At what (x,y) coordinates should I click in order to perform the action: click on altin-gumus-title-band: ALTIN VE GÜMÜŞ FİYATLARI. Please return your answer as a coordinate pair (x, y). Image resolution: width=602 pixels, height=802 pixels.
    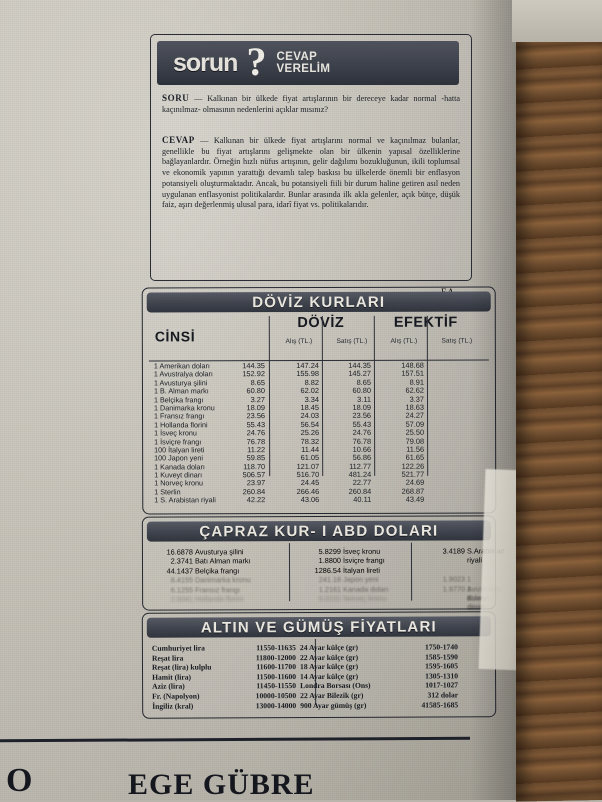
    Looking at the image, I should click on (318, 627).